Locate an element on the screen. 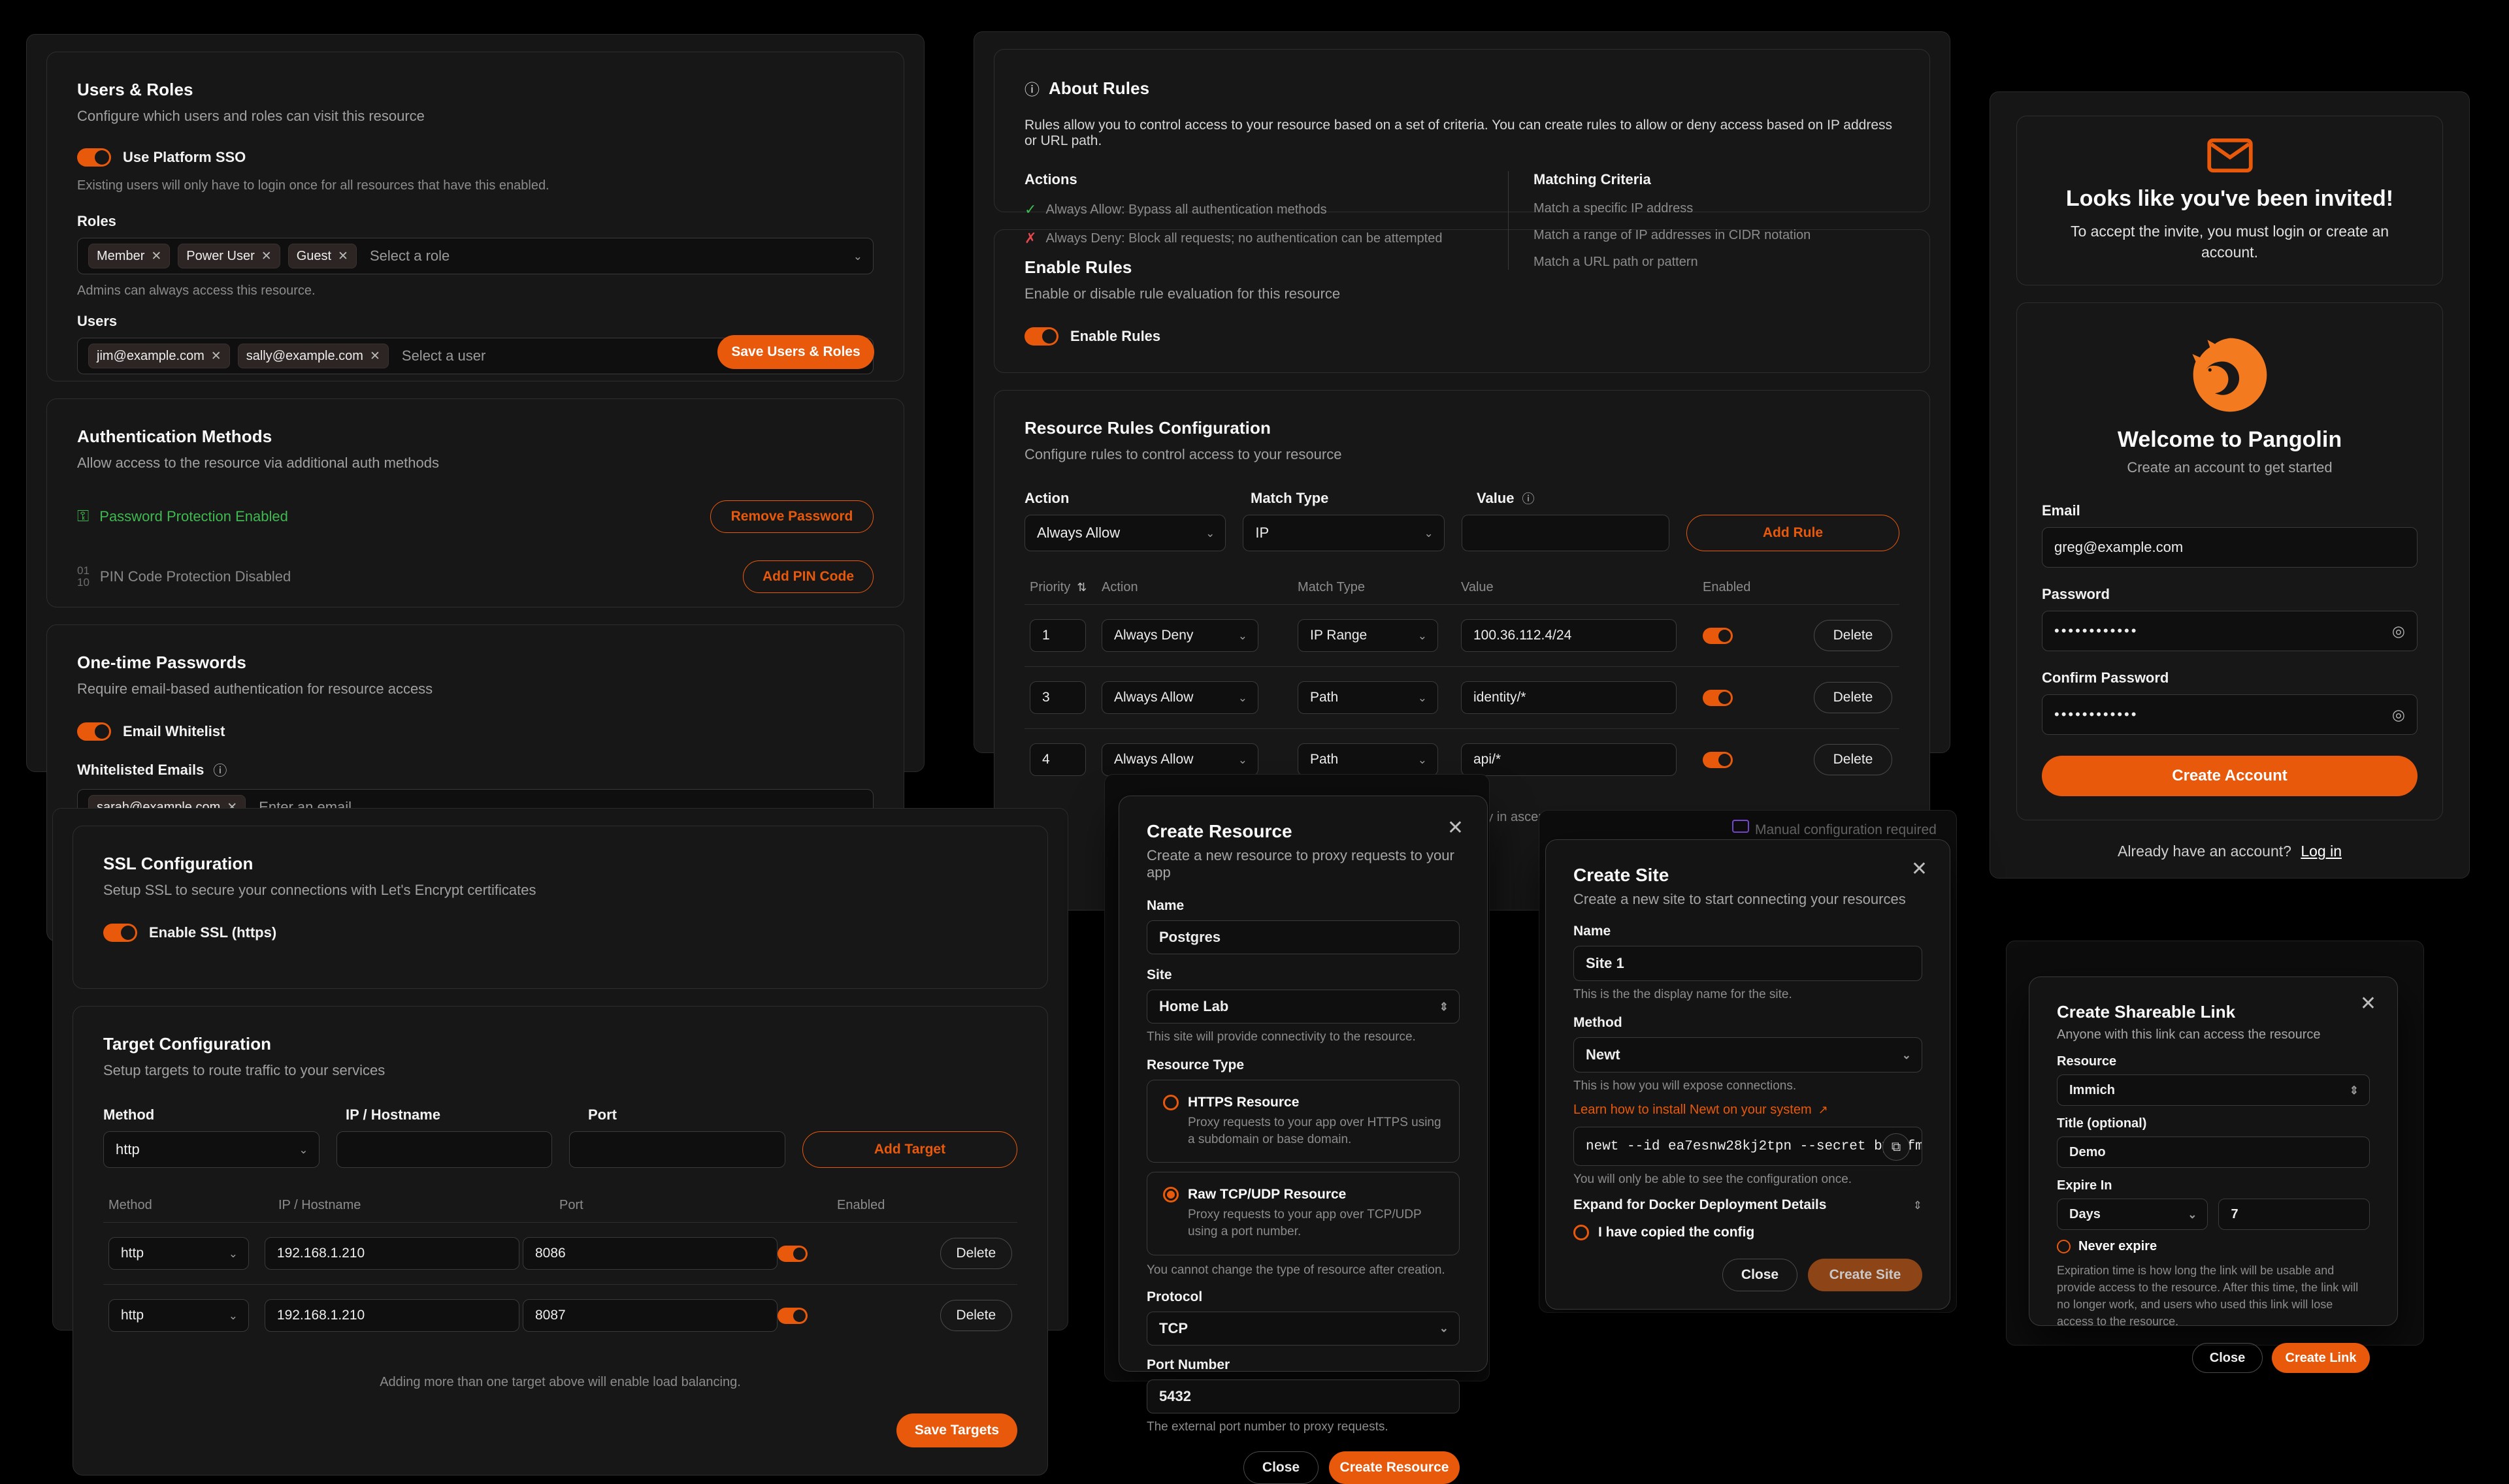 This screenshot has width=2509, height=1484. new-target-host-input is located at coordinates (444, 1149).